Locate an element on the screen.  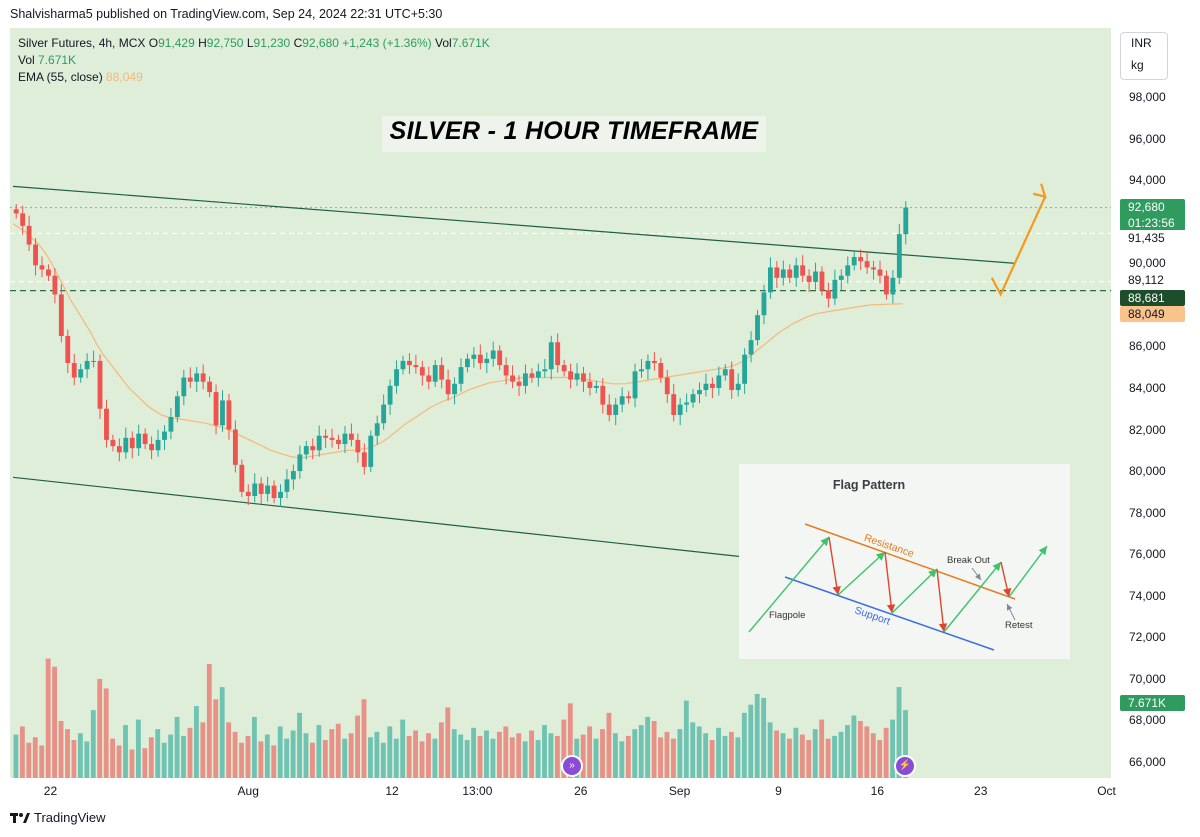
price-axis is located at coordinates (1155, 403).